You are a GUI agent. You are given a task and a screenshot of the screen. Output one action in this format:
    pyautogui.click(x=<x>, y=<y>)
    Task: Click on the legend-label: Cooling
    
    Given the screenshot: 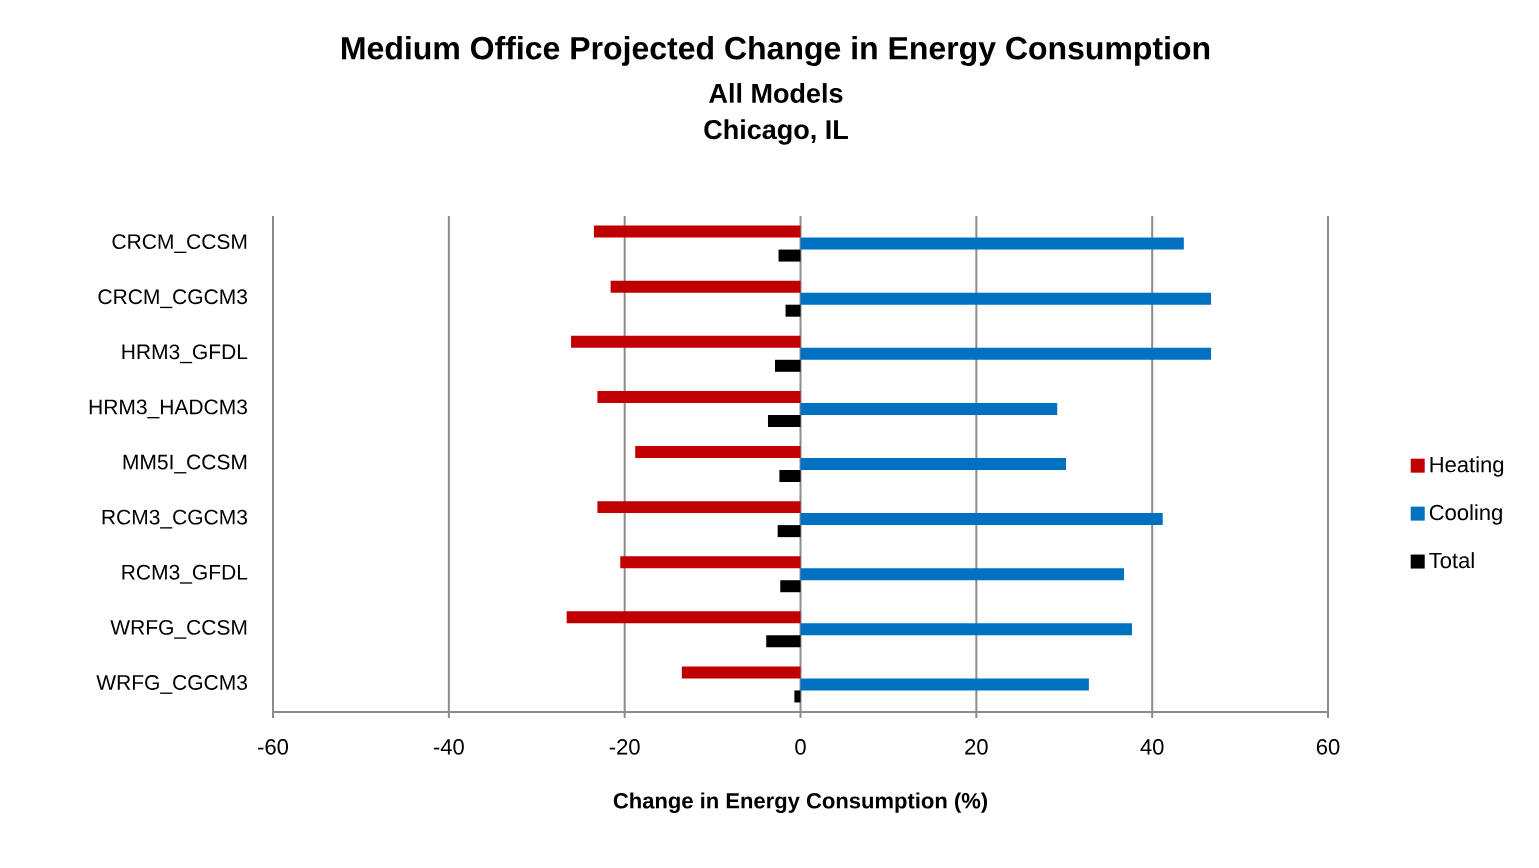 What is the action you would take?
    pyautogui.click(x=1465, y=514)
    